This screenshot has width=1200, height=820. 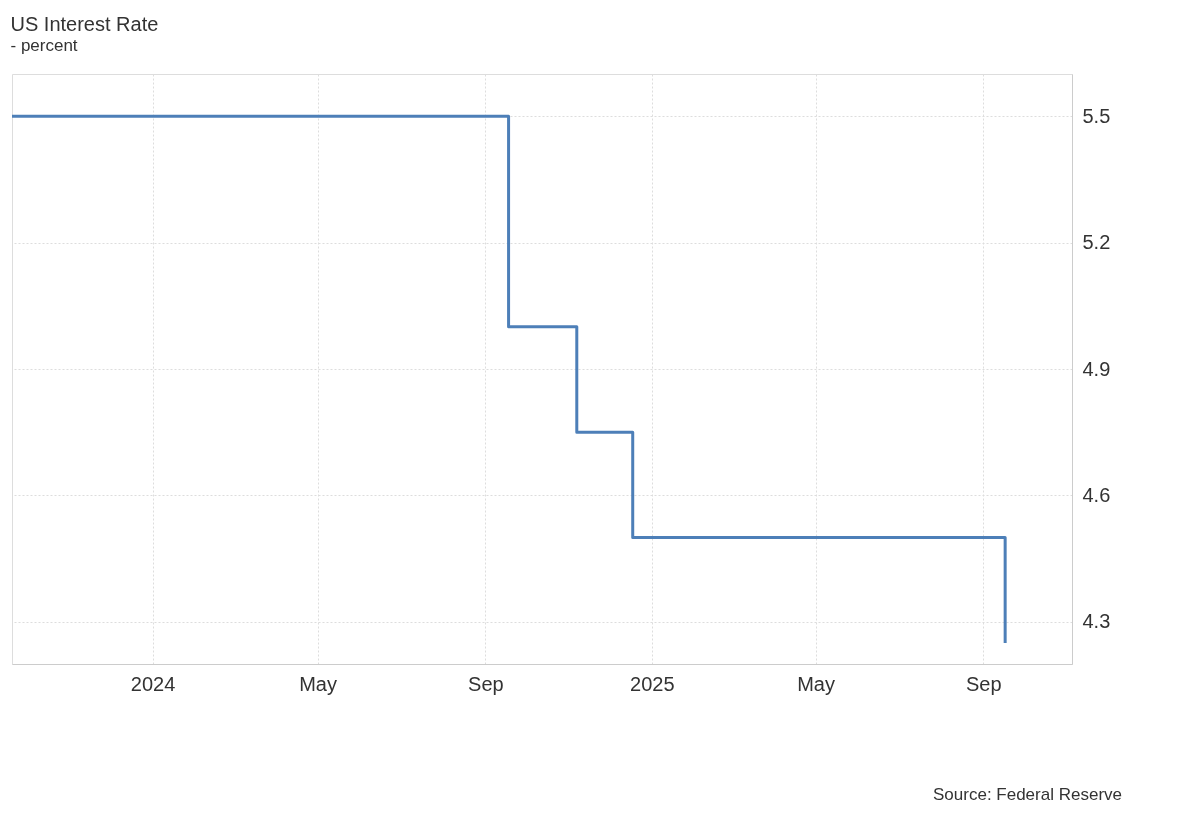 I want to click on x-tick-label: 2025, so click(x=652, y=683).